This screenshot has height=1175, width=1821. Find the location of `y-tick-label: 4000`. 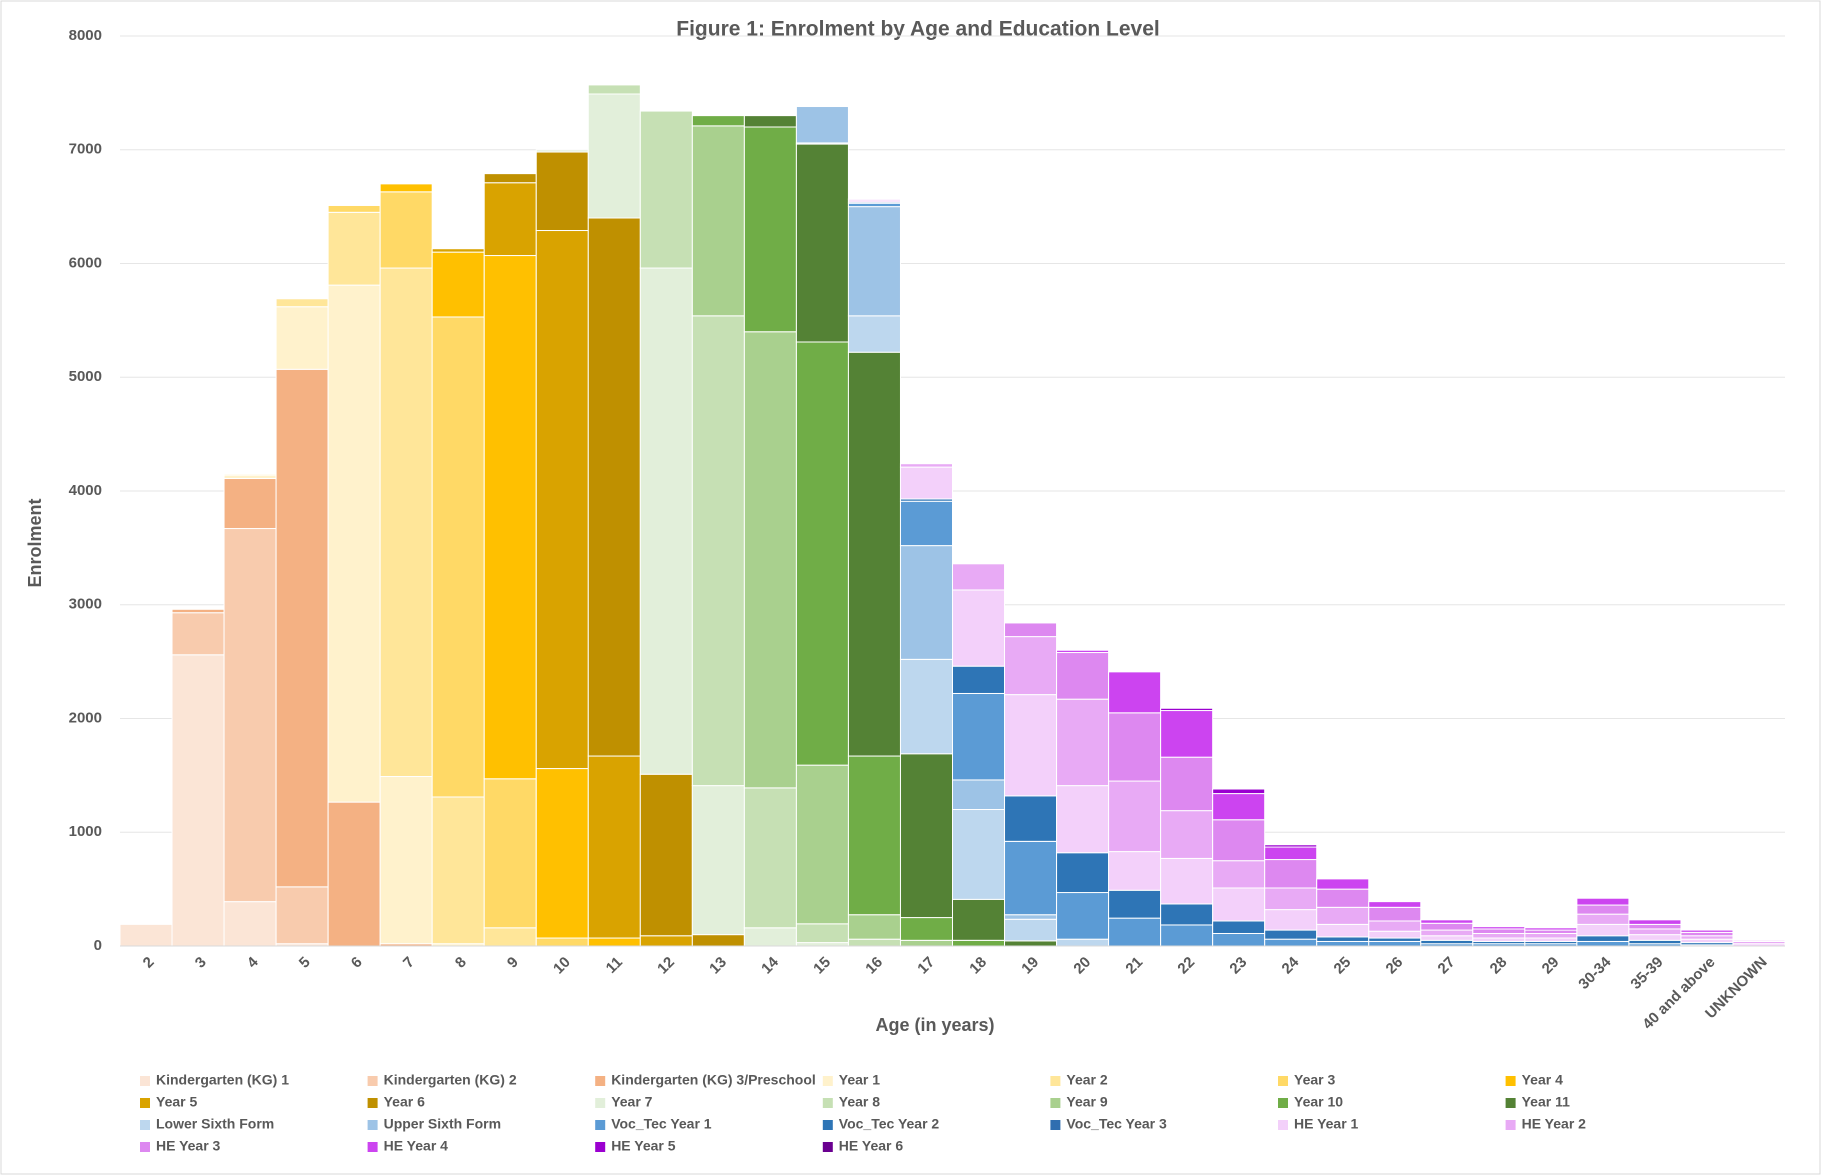

y-tick-label: 4000 is located at coordinates (85, 490).